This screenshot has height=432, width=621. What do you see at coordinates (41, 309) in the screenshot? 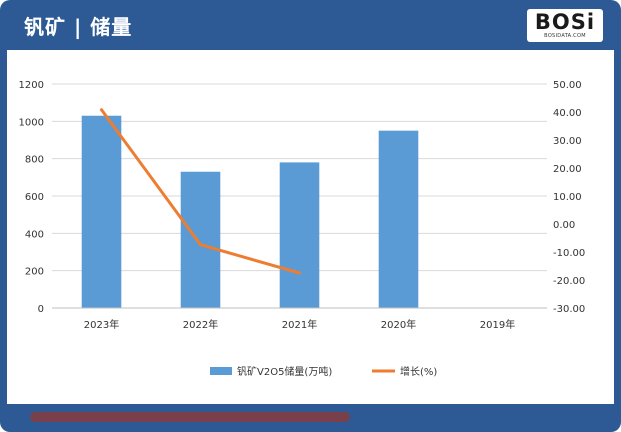
I see `left-tick-label: 0` at bounding box center [41, 309].